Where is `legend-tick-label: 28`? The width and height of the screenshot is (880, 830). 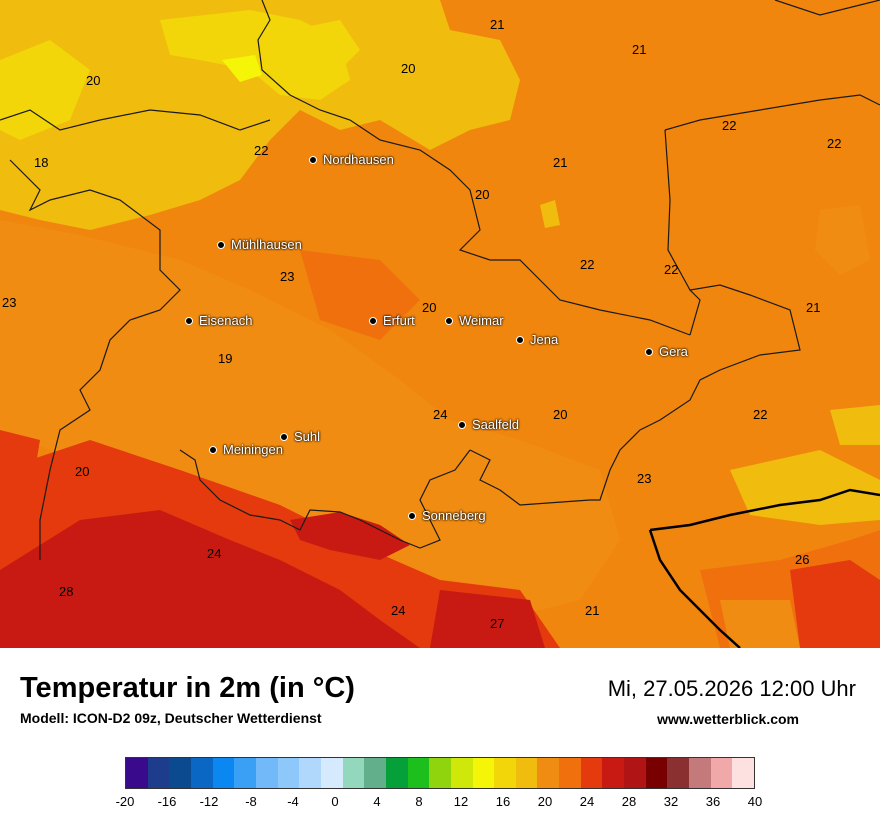 legend-tick-label: 28 is located at coordinates (629, 801).